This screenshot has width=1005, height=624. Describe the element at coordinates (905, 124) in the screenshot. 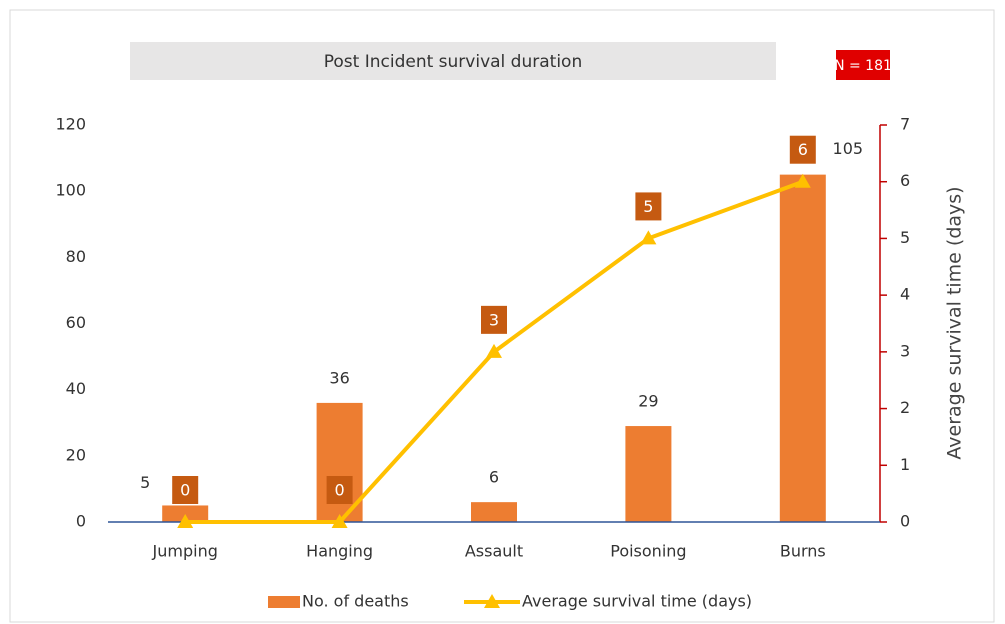

I see `y2-tick-label: 7` at that location.